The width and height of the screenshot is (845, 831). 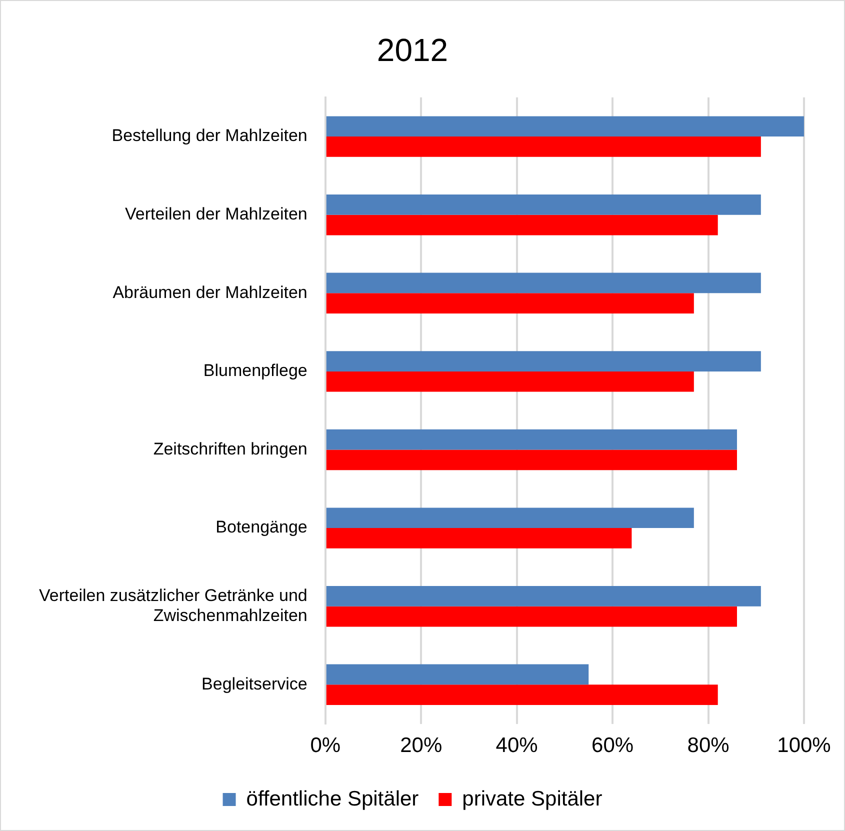 What do you see at coordinates (708, 746) in the screenshot?
I see `x-tick-label: 80%` at bounding box center [708, 746].